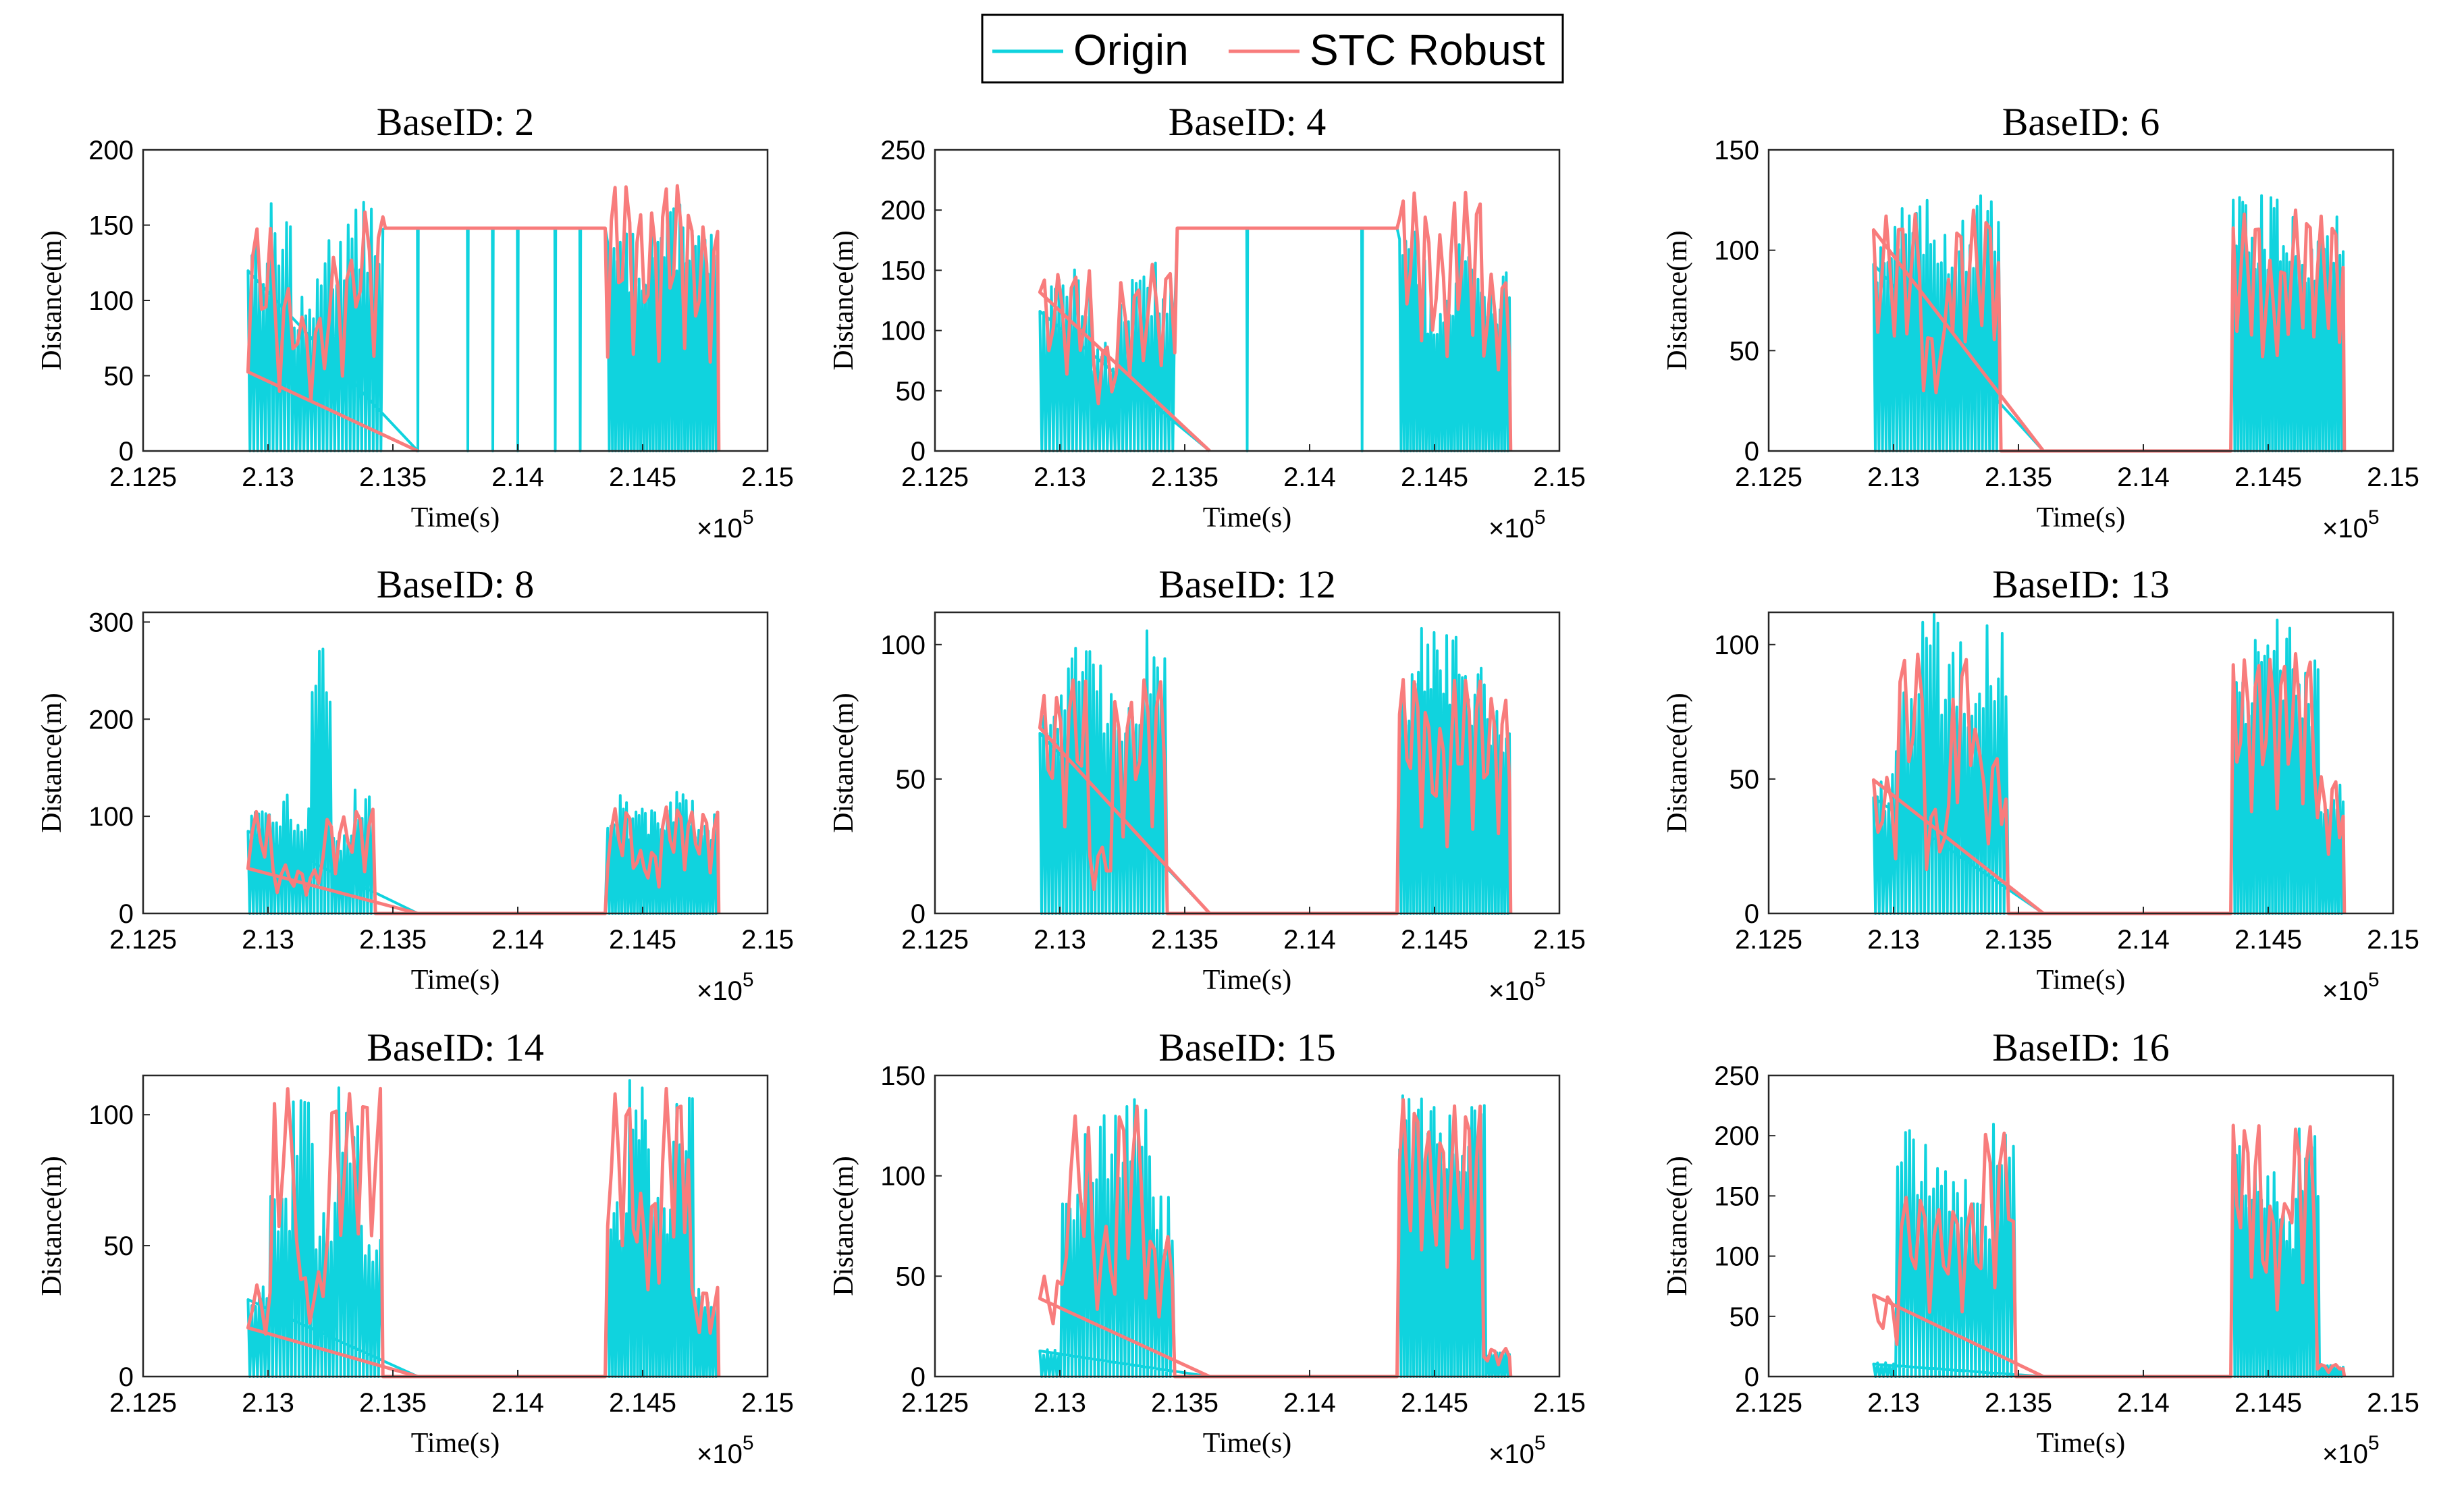 The width and height of the screenshot is (2464, 1492). I want to click on legend: Origin STC Robust, so click(1272, 49).